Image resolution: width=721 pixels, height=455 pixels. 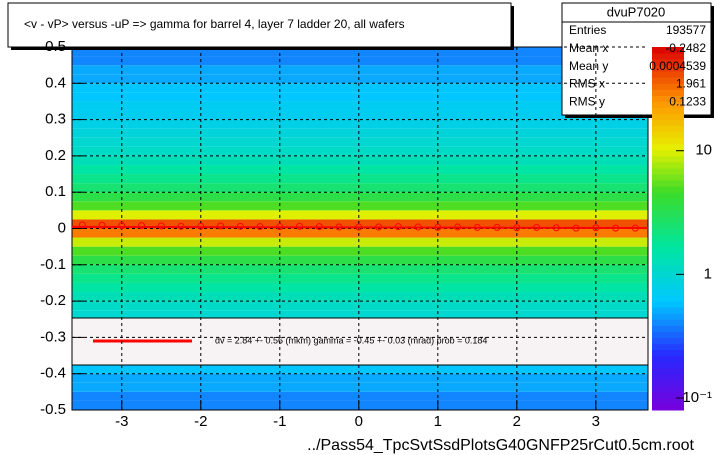 I want to click on y-tick-label: -0.3, so click(x=53, y=336).